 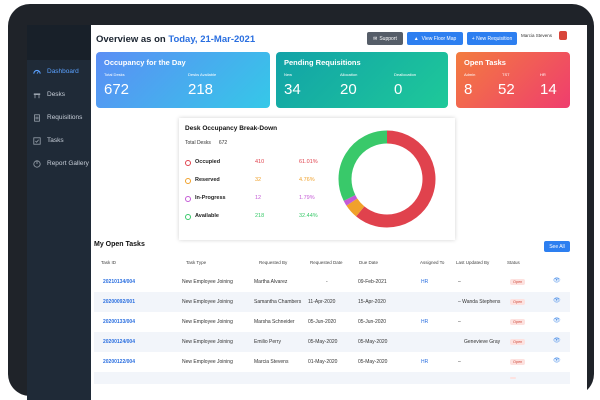 I want to click on row-count: 32, so click(x=258, y=180).